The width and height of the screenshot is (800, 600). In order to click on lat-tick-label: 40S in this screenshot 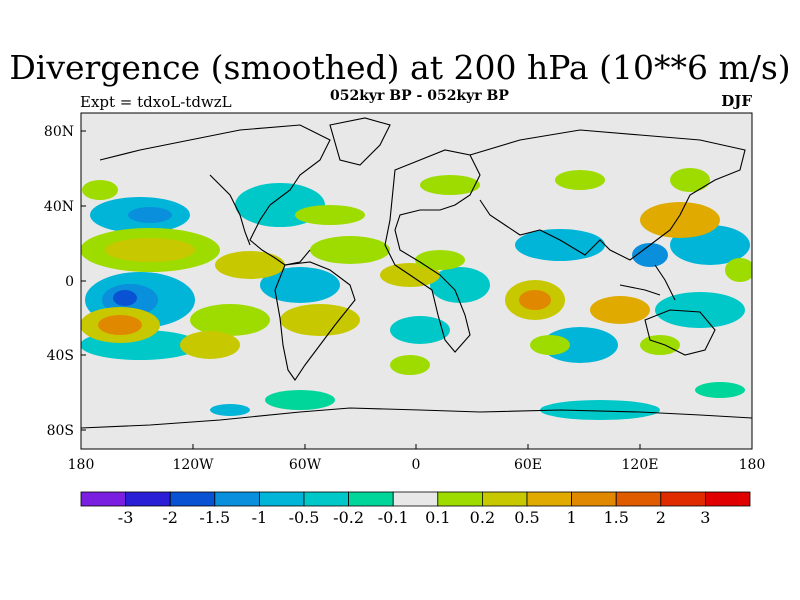, I will do `click(60, 356)`.